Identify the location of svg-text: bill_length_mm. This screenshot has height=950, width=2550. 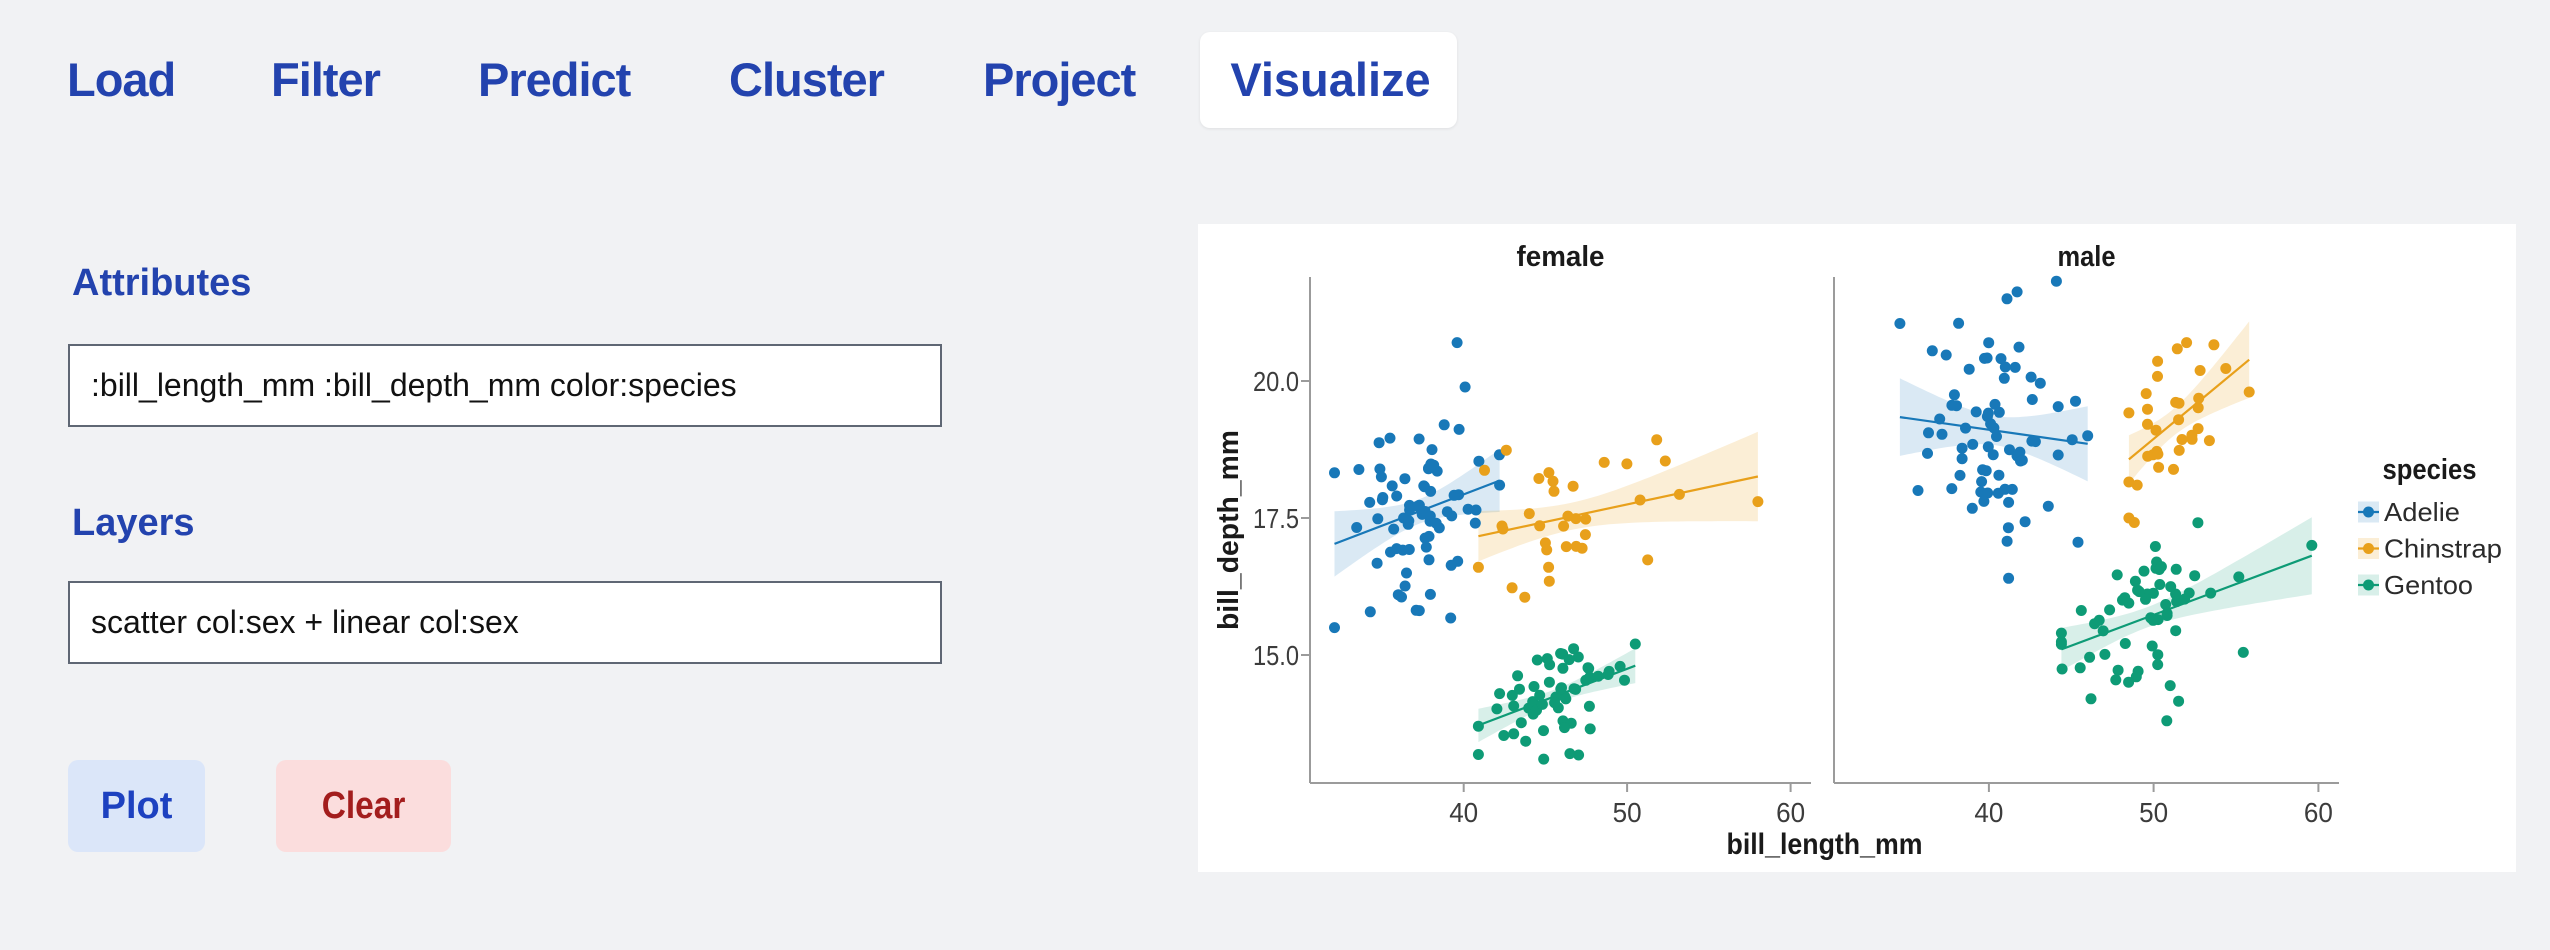
(1825, 844).